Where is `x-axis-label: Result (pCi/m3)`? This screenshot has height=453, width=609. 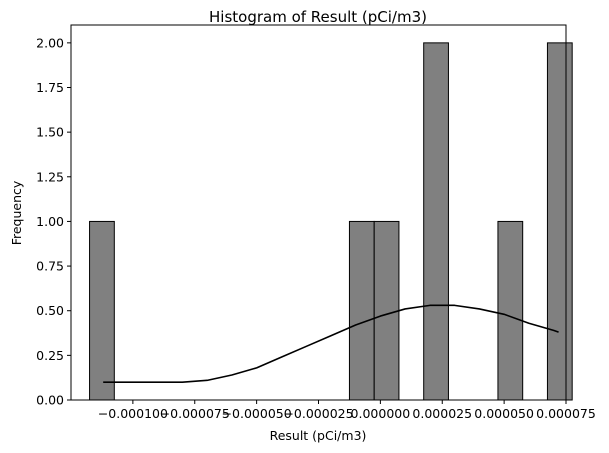
x-axis-label: Result (pCi/m3) is located at coordinates (318, 435).